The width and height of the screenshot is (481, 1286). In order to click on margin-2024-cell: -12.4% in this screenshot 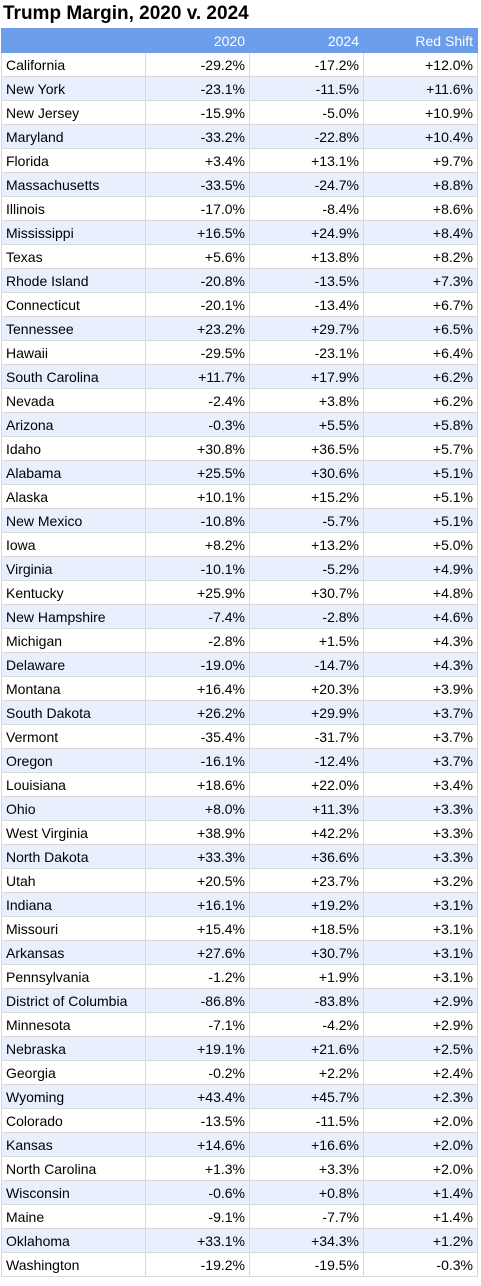, I will do `click(306, 760)`.